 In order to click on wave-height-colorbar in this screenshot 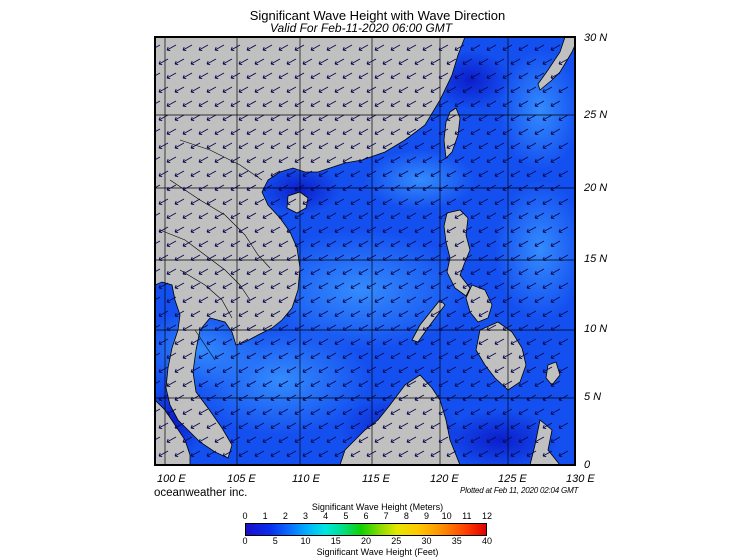, I will do `click(366, 529)`.